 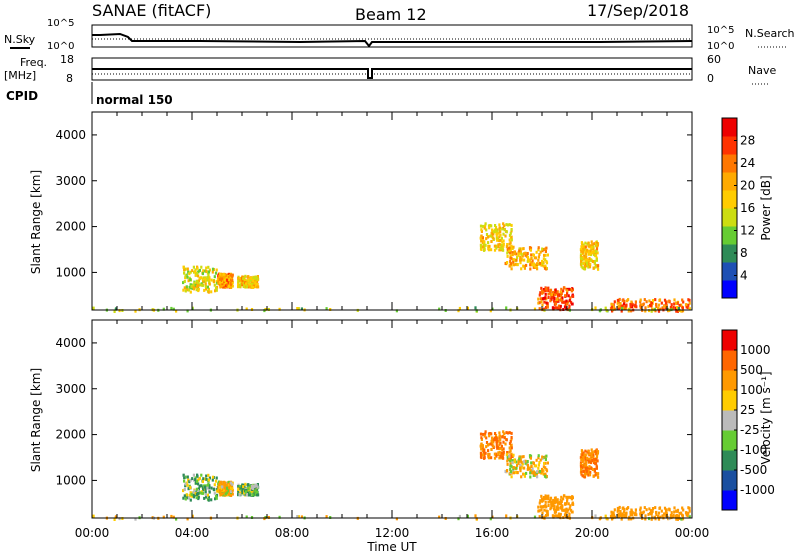 What do you see at coordinates (729, 127) in the screenshot?
I see `colorbar-segment` at bounding box center [729, 127].